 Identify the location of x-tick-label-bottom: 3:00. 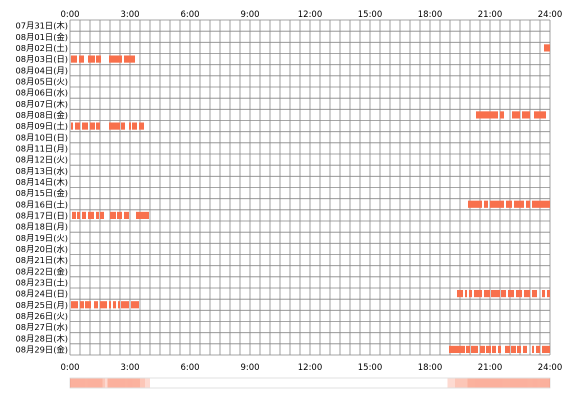
(129, 368).